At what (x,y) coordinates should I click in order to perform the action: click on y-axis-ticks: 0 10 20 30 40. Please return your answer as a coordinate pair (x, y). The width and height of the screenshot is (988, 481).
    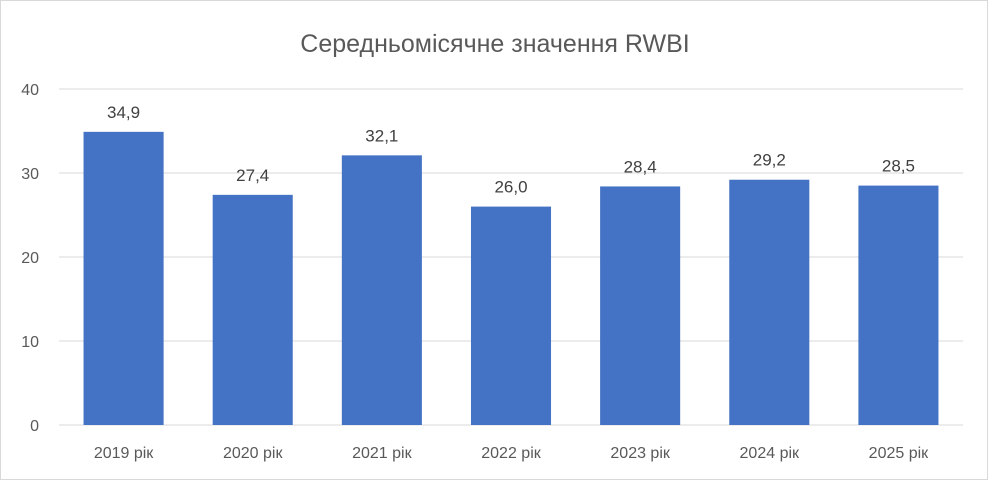
    Looking at the image, I should click on (30, 258).